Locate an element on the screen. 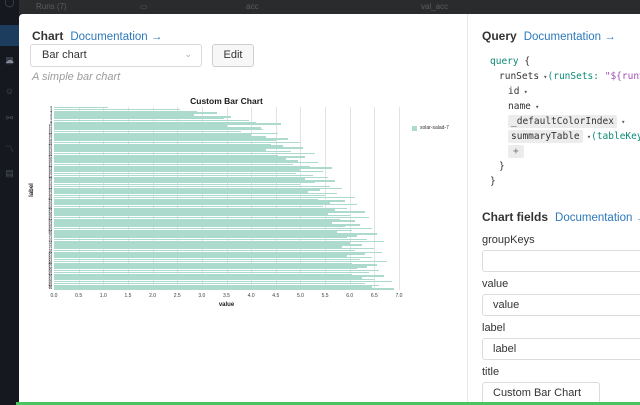  y-tick-label: 64 is located at coordinates (50, 225).